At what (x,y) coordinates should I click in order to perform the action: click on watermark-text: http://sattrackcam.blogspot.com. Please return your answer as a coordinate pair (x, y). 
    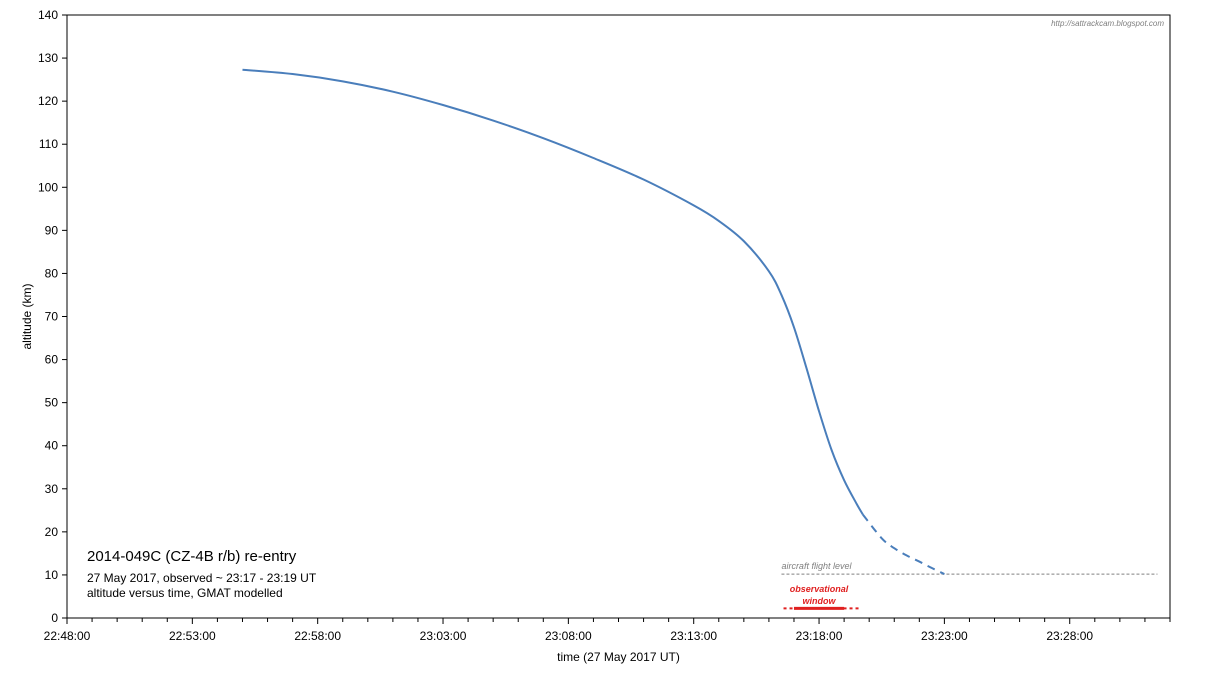
    Looking at the image, I should click on (1107, 23).